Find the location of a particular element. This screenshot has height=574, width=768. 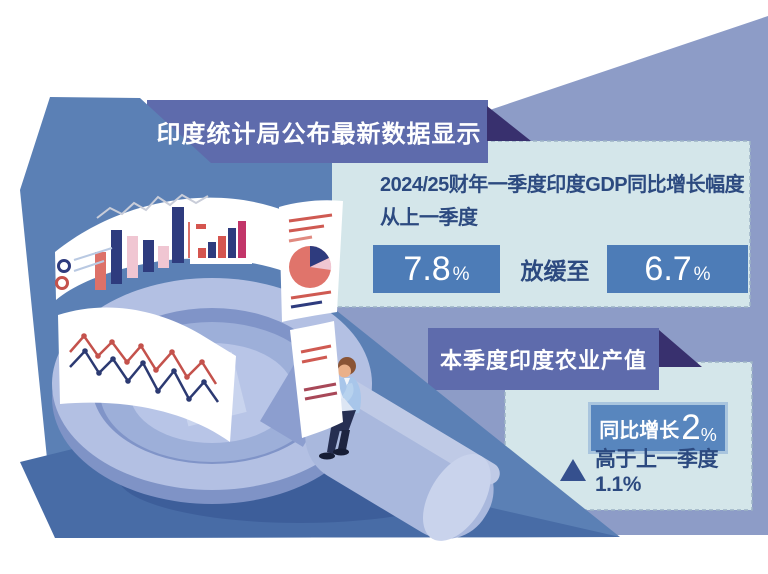

agri-growth-box: 同比增长 2 % is located at coordinates (658, 428).